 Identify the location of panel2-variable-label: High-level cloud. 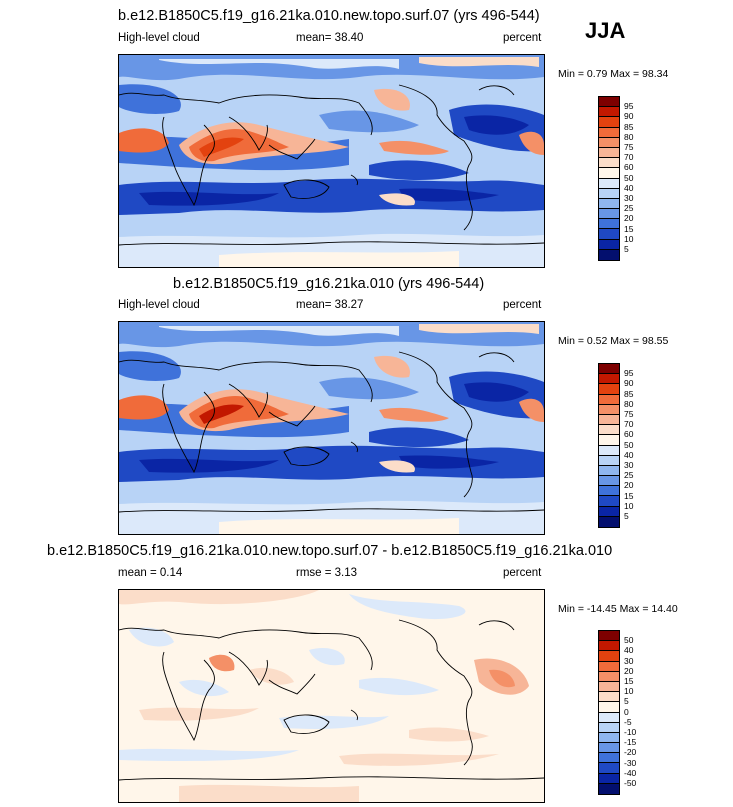
(159, 305).